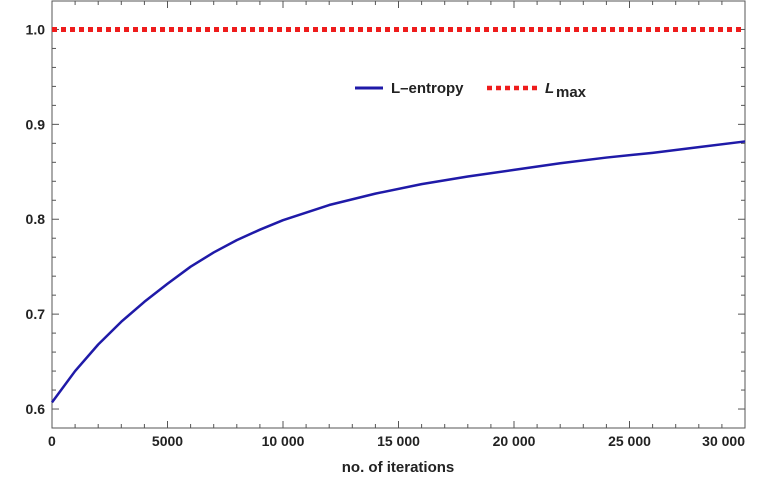 This screenshot has height=477, width=768. Describe the element at coordinates (471, 90) in the screenshot. I see `legend: L–entropy L max` at that location.